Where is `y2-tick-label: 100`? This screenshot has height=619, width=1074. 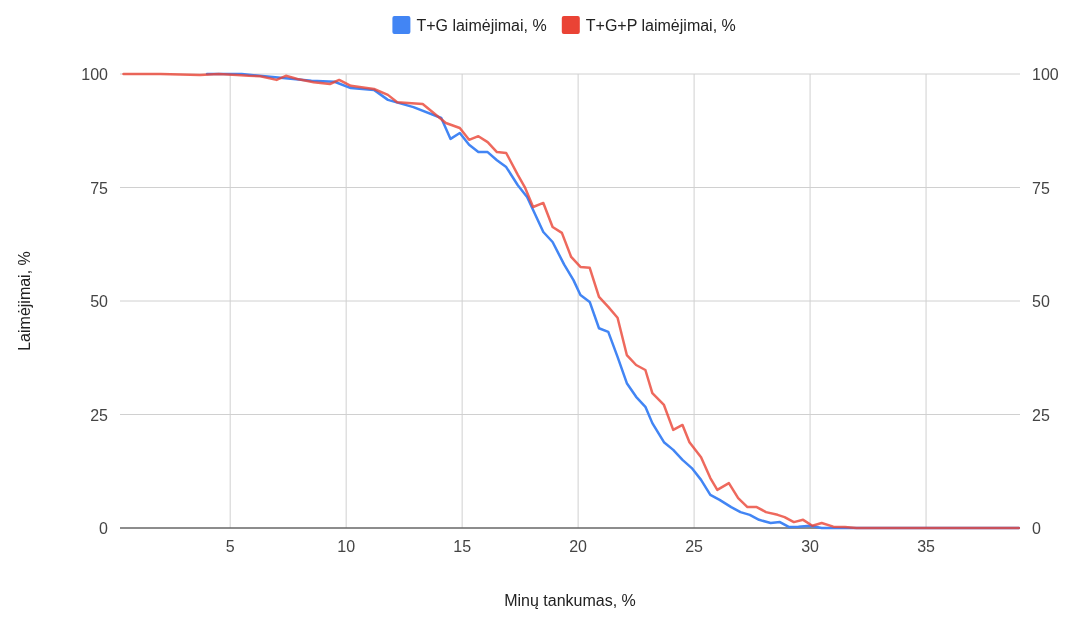
y2-tick-label: 100 is located at coordinates (1045, 74).